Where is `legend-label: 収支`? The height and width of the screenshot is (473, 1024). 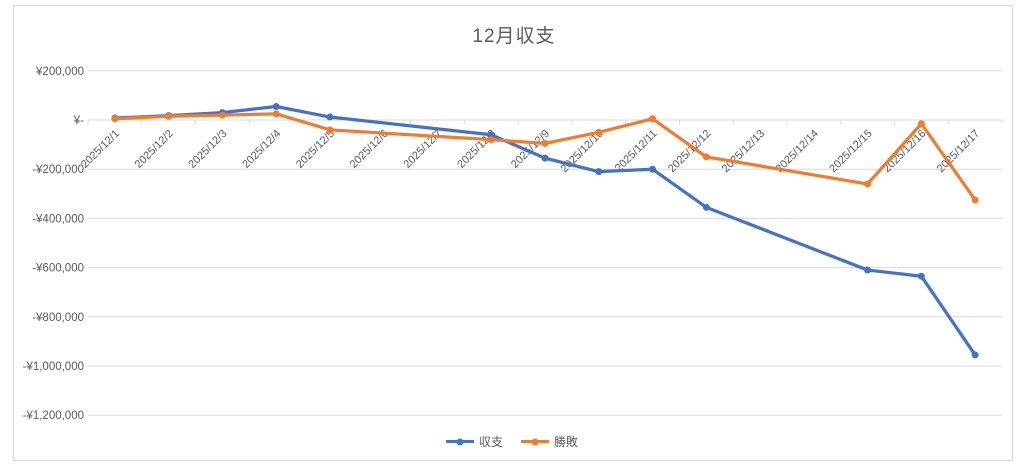 legend-label: 収支 is located at coordinates (490, 442).